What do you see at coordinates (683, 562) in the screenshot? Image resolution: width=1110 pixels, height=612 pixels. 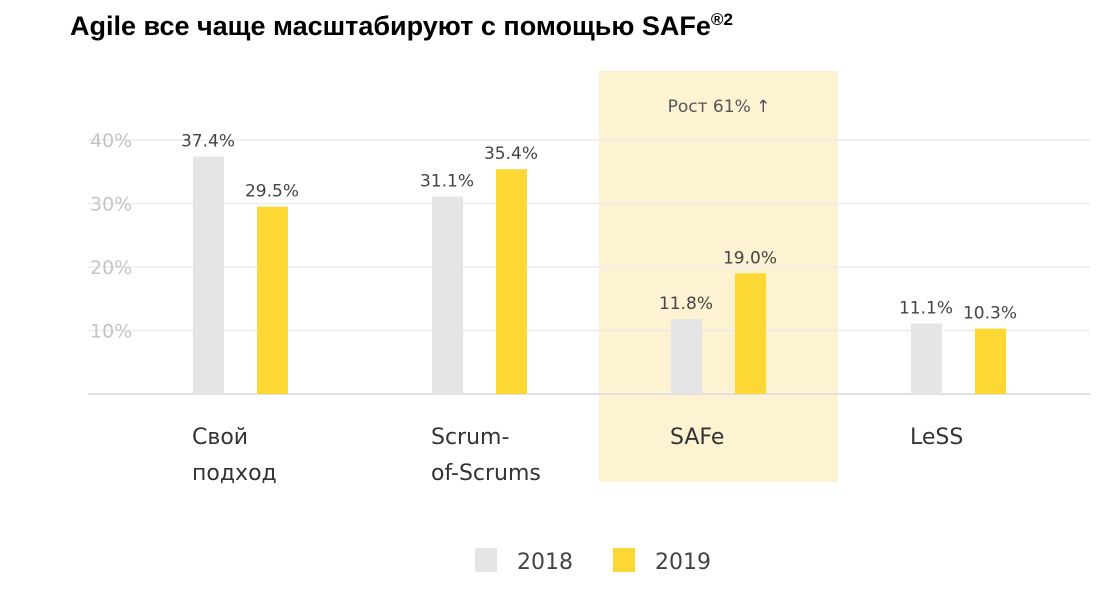 I see `legend-label: 2019` at bounding box center [683, 562].